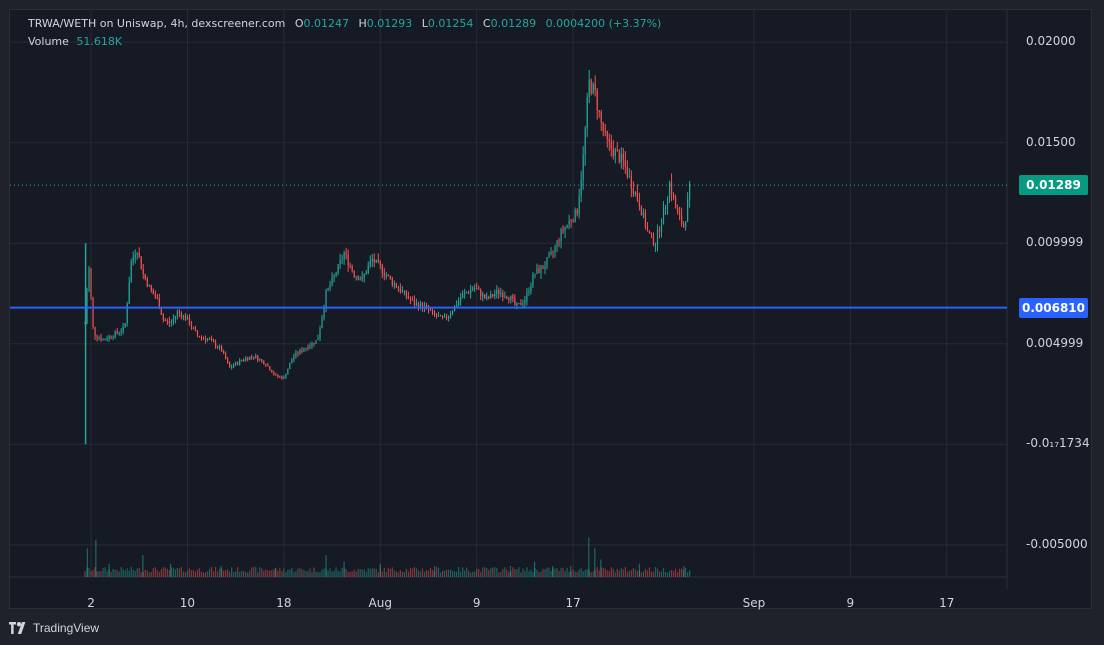  I want to click on legend-volume: Volume 51.618K, so click(75, 41).